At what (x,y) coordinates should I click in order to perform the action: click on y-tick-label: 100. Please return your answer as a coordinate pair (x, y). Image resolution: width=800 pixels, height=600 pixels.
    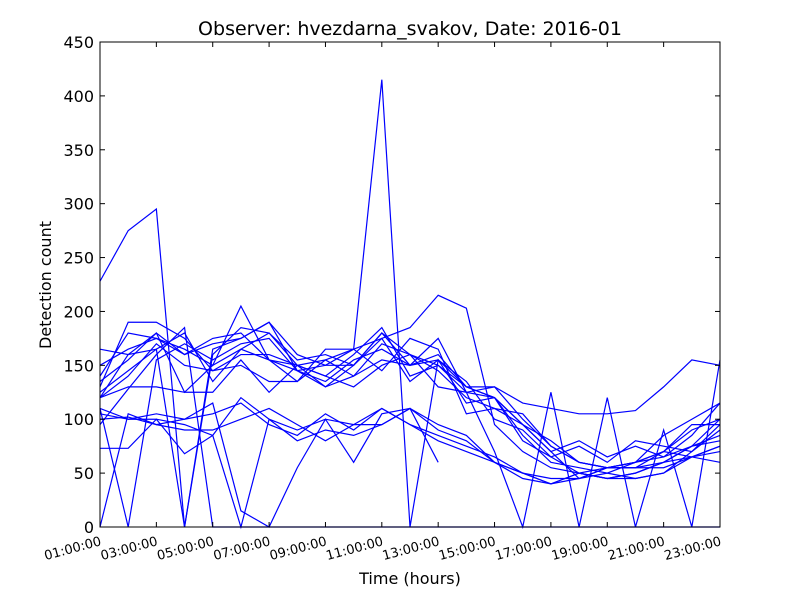
    Looking at the image, I should click on (78, 419).